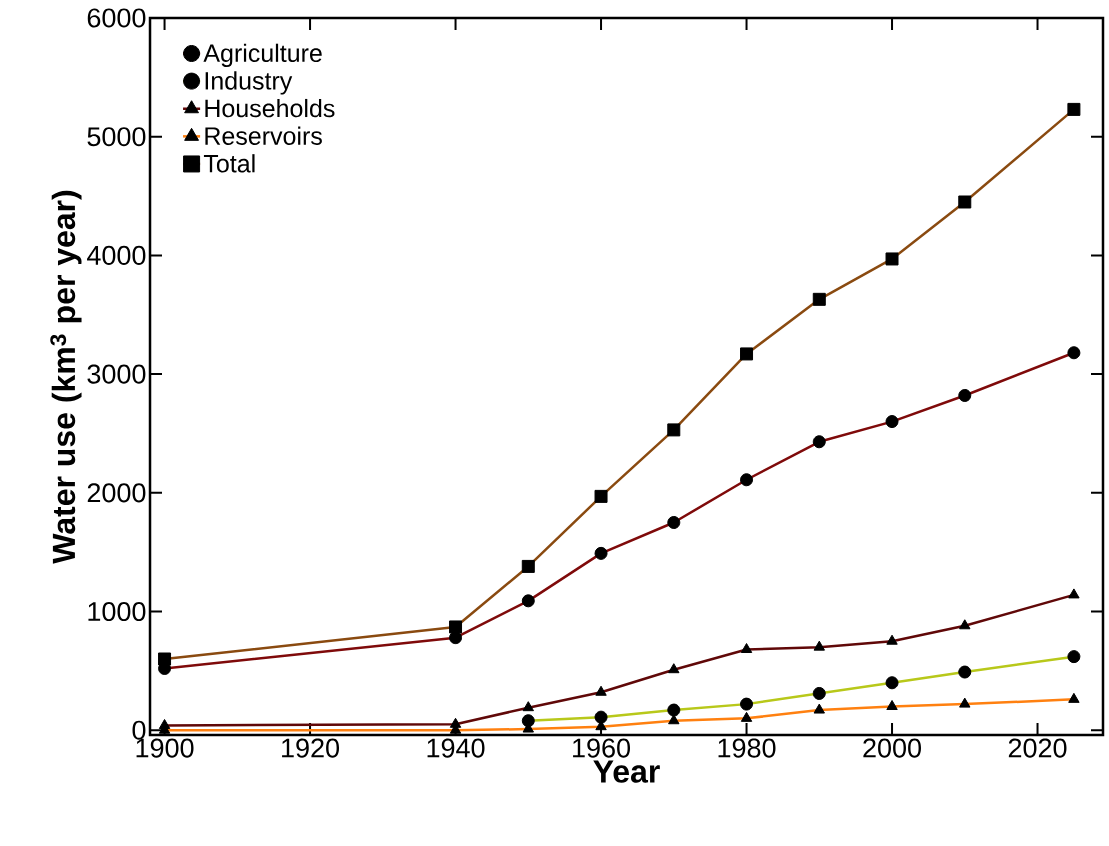 This screenshot has height=846, width=1109. What do you see at coordinates (116, 493) in the screenshot?
I see `y-tick-label: 2000` at bounding box center [116, 493].